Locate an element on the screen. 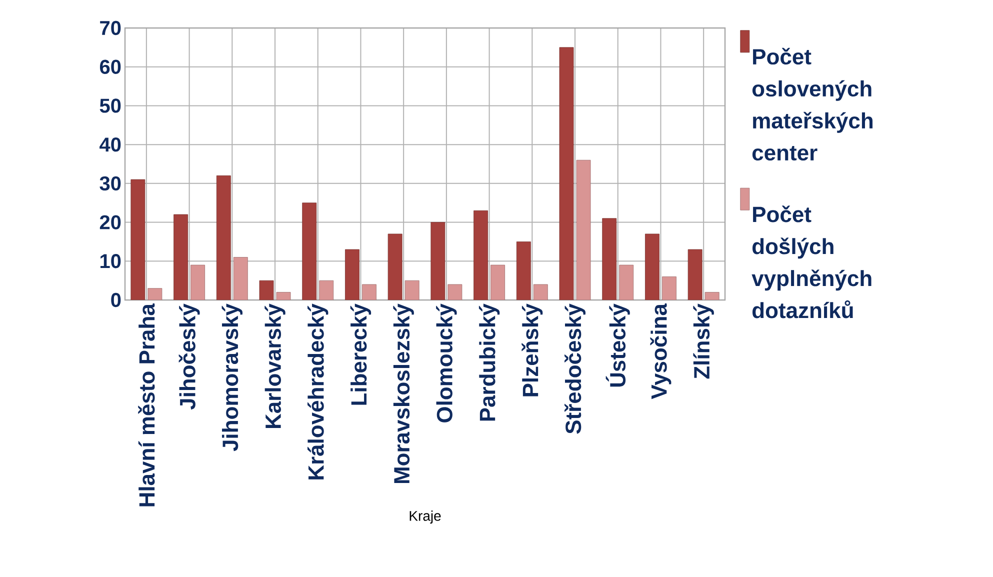 The image size is (993, 577). y-tick-label: 60 is located at coordinates (110, 67).